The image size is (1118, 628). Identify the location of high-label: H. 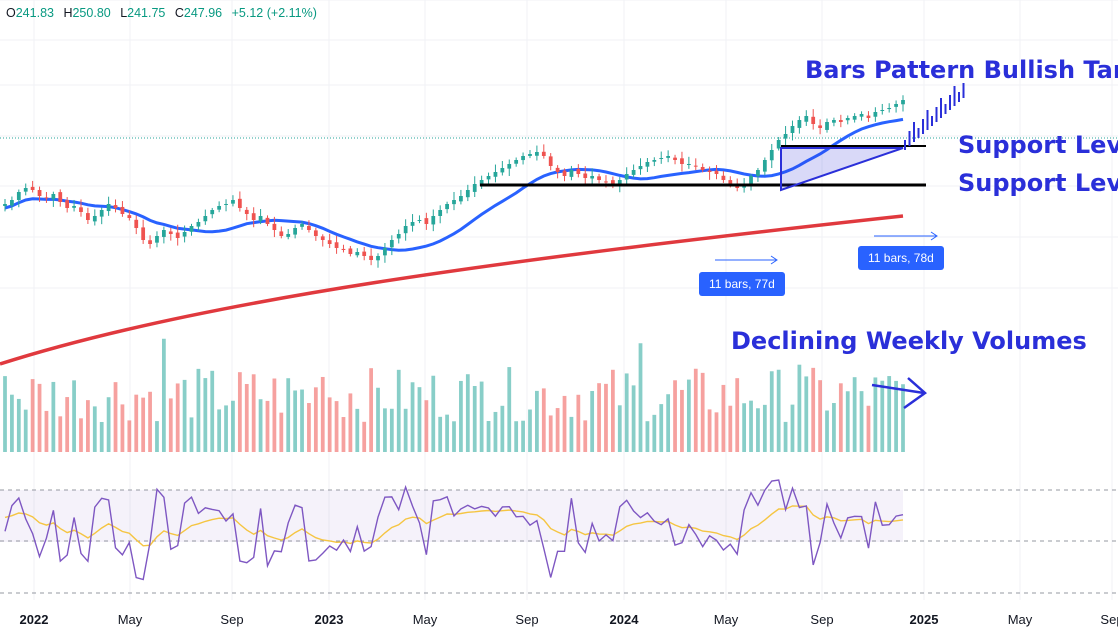
(68, 13).